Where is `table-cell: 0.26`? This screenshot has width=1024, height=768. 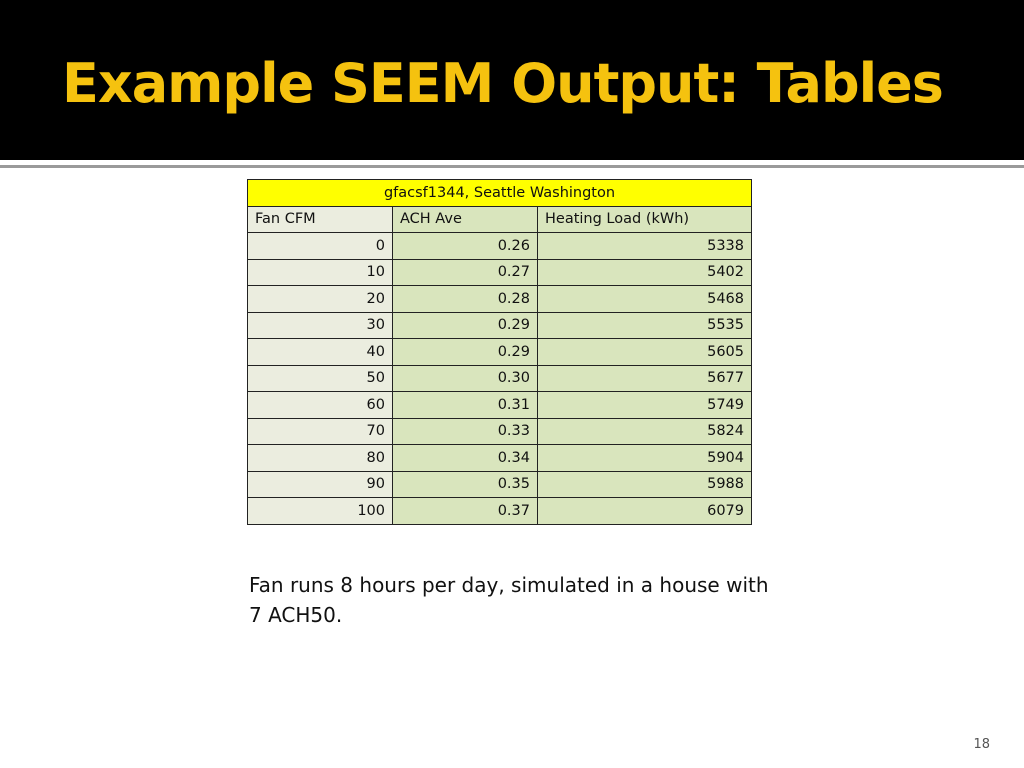
table-cell: 0.26 is located at coordinates (465, 246).